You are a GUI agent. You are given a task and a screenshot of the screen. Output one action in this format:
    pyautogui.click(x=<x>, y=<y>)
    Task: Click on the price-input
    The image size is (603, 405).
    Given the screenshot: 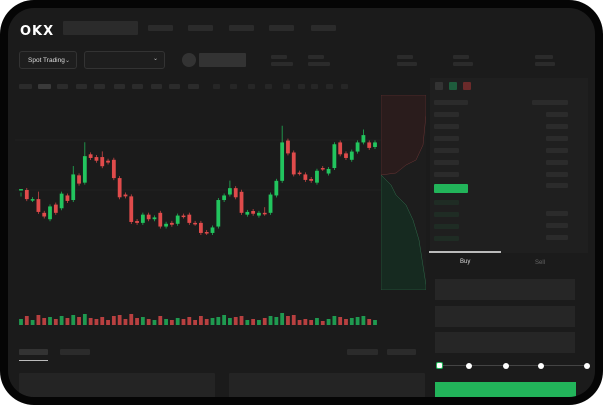 What is the action you would take?
    pyautogui.click(x=505, y=289)
    